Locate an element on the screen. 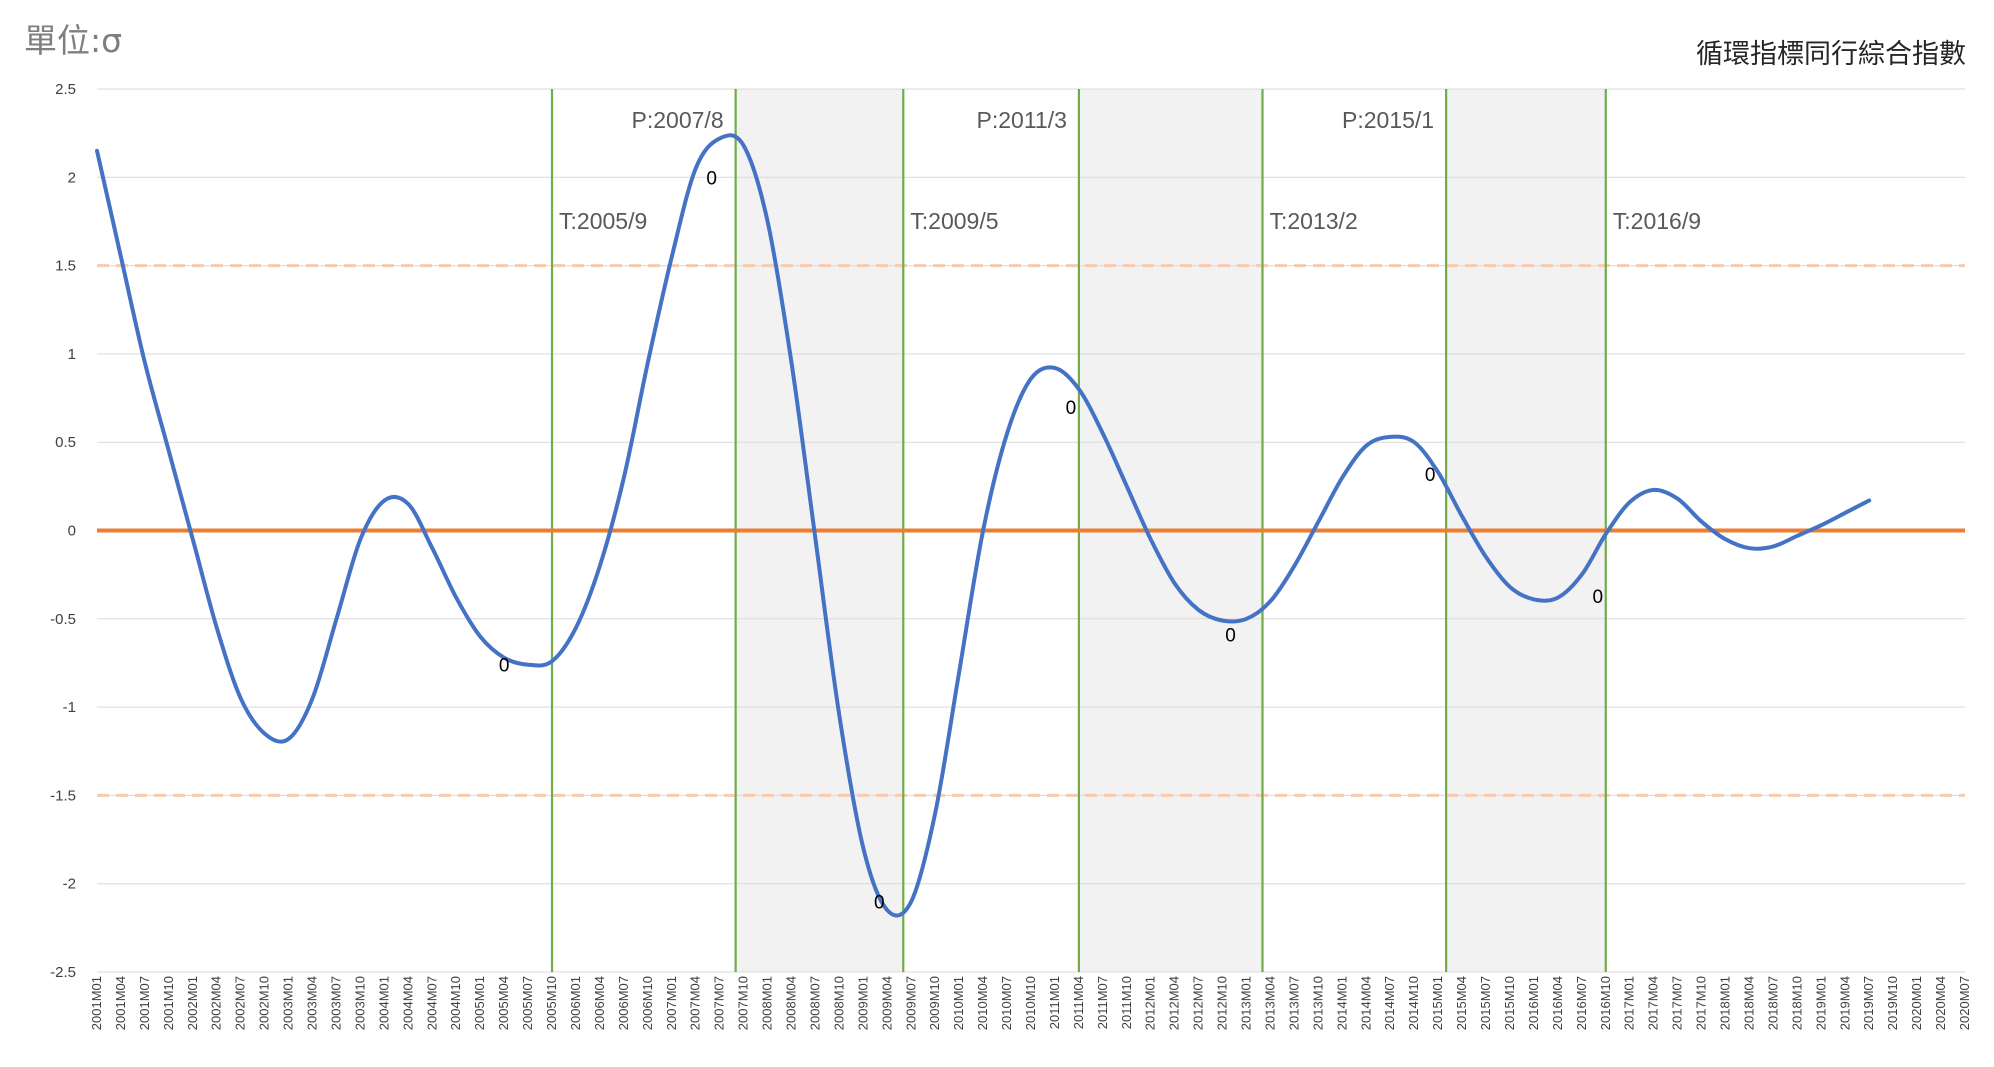 Image resolution: width=1994 pixels, height=1067 pixels. x-tick-label: 2003M01 is located at coordinates (288, 1003).